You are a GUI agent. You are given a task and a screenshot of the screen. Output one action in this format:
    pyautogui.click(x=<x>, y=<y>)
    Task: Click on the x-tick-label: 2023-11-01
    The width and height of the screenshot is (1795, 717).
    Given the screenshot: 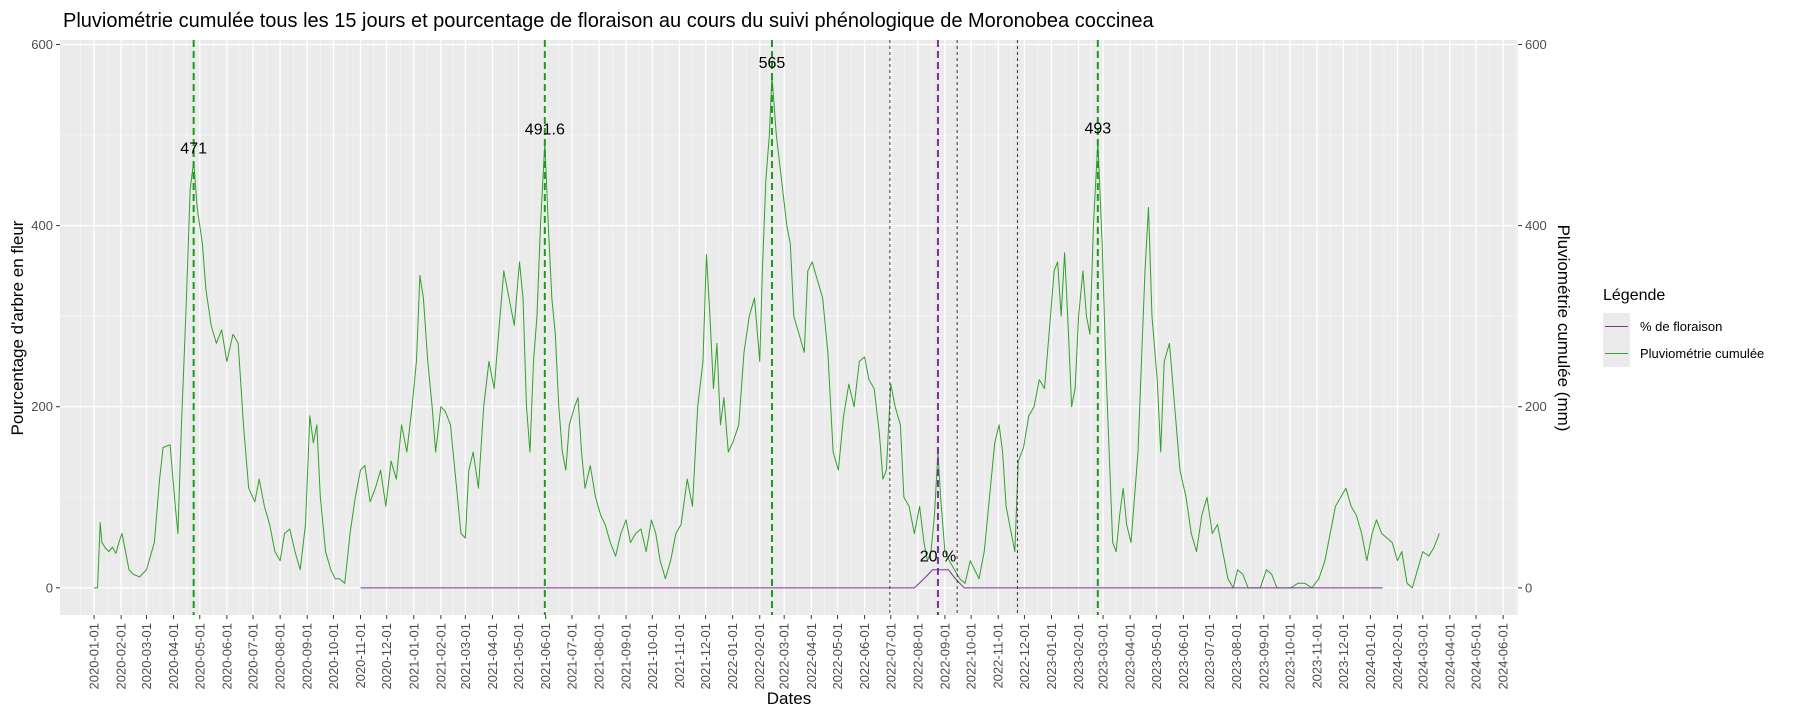 What is the action you would take?
    pyautogui.click(x=1317, y=656)
    